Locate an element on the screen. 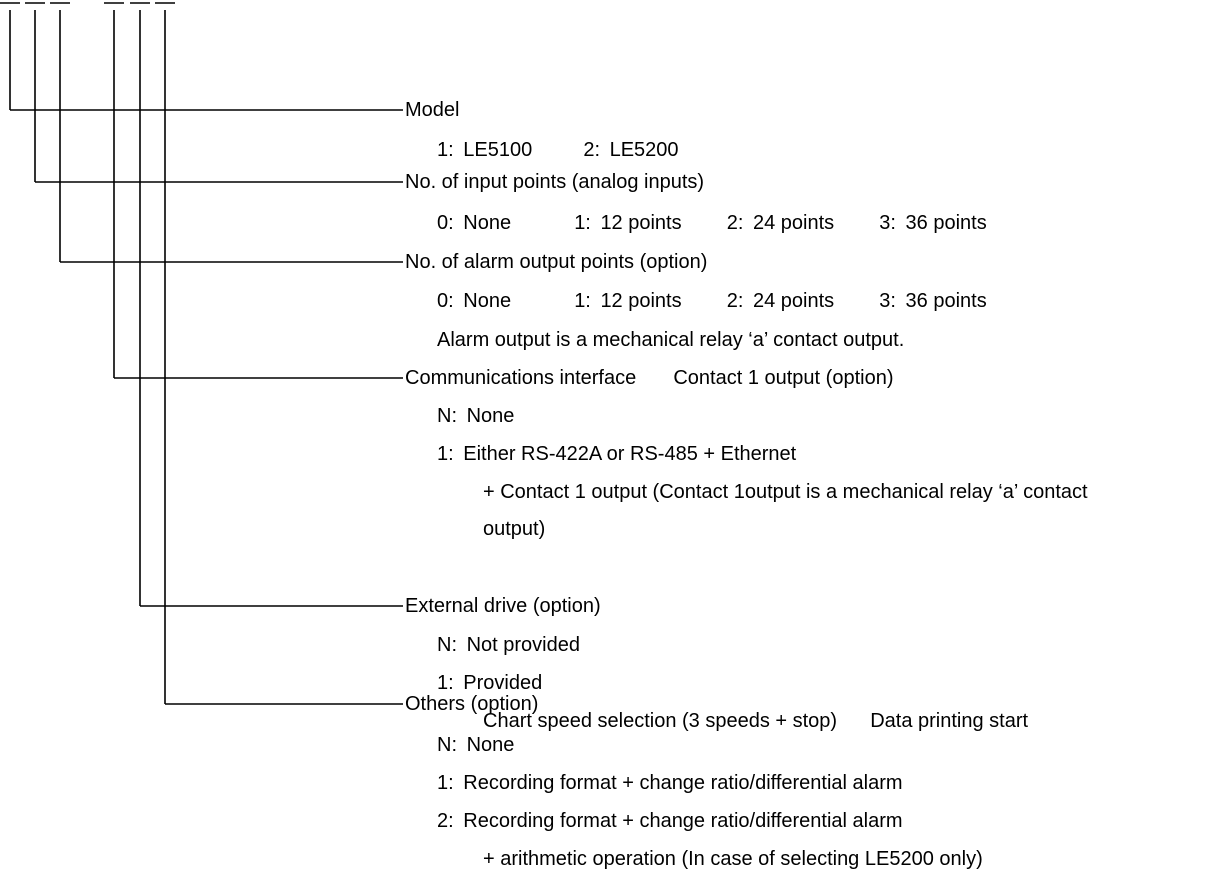 This screenshot has height=894, width=1222. option-text: LE5200 is located at coordinates (644, 150).